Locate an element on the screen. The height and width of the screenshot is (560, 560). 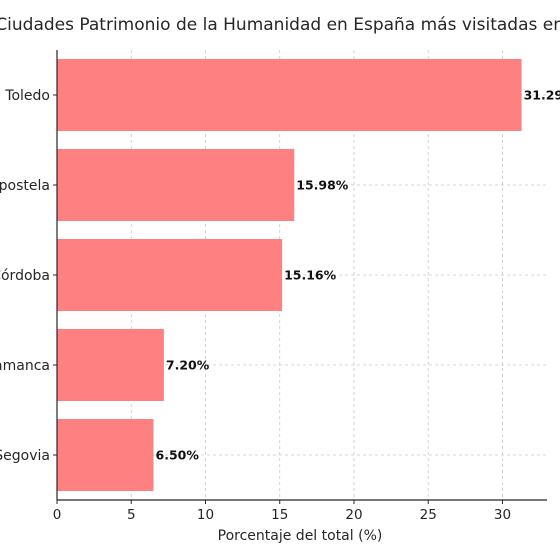
x-tick-label: 15 is located at coordinates (279, 515).